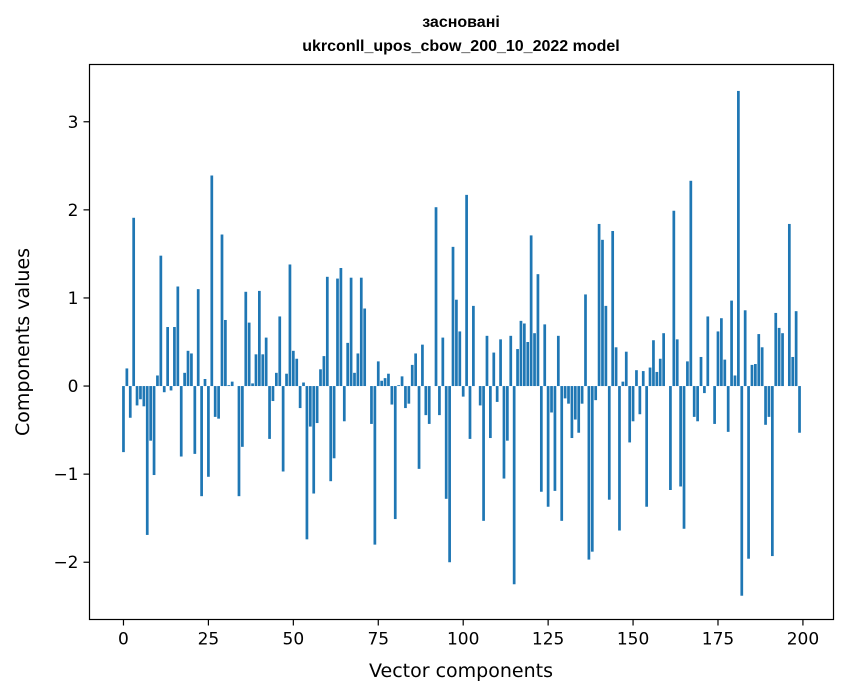  What do you see at coordinates (73, 211) in the screenshot?
I see `y-tick-label: 2` at bounding box center [73, 211].